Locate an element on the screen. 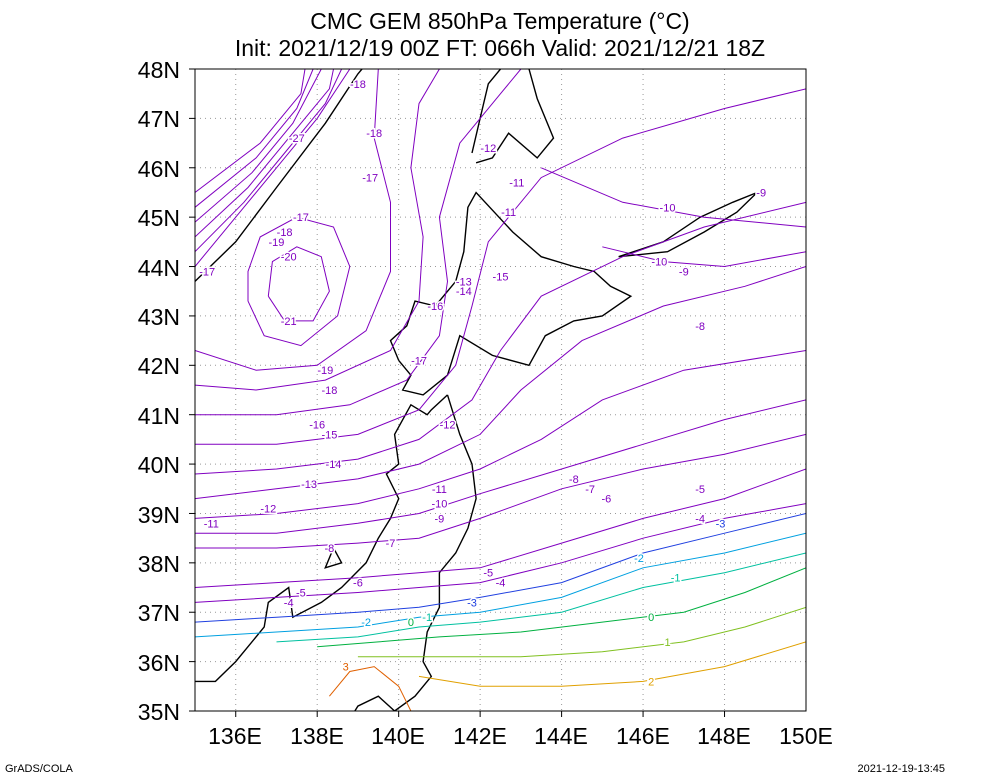 Image resolution: width=1000 pixels, height=779 pixels. lat-label-42n: 42N is located at coordinates (158, 366).